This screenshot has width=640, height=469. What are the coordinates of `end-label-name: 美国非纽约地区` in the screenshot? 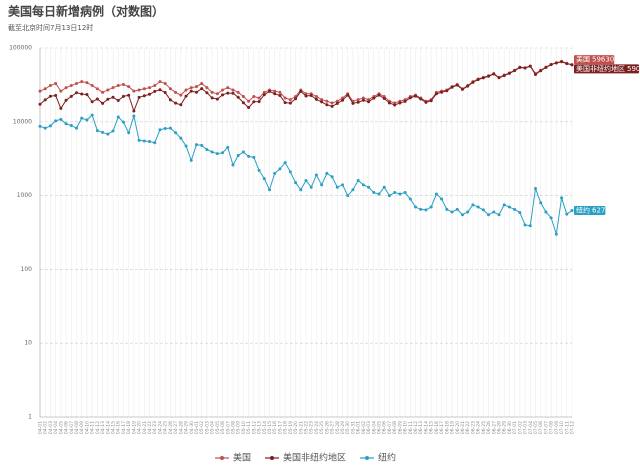 It's located at (600, 68).